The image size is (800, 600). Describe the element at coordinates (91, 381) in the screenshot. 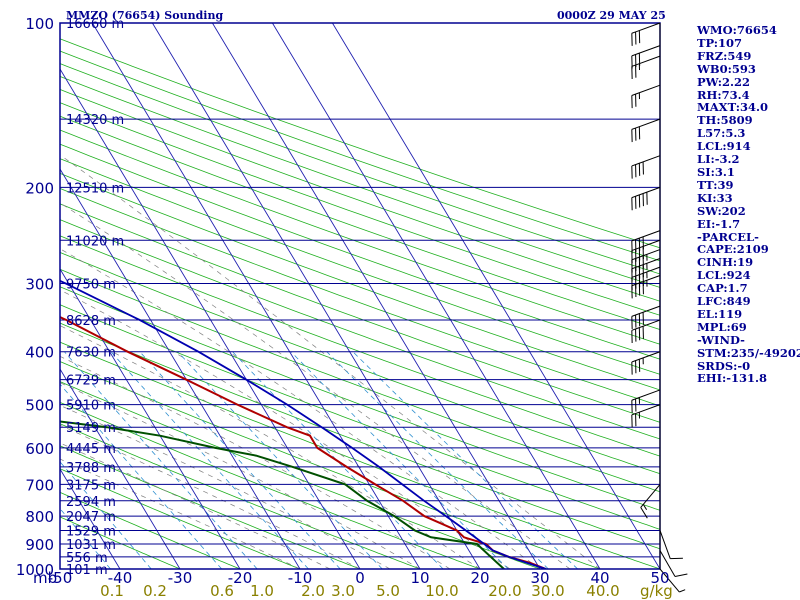

I see `height-label: 6729 m` at that location.